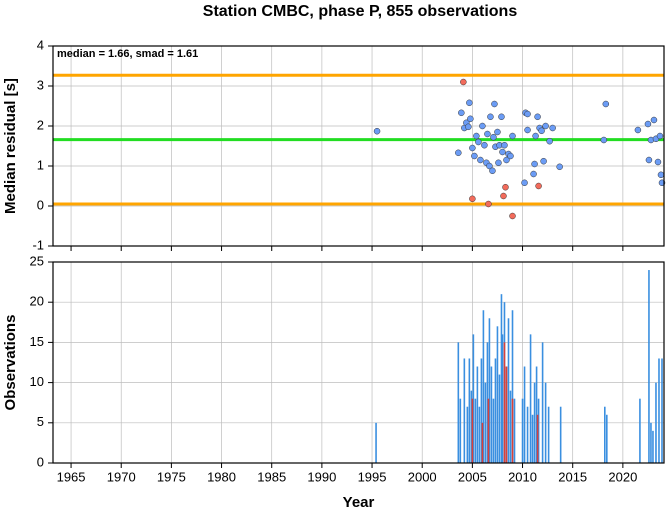 This screenshot has height=511, width=669. I want to click on y-tick-label: 10, so click(37, 381).